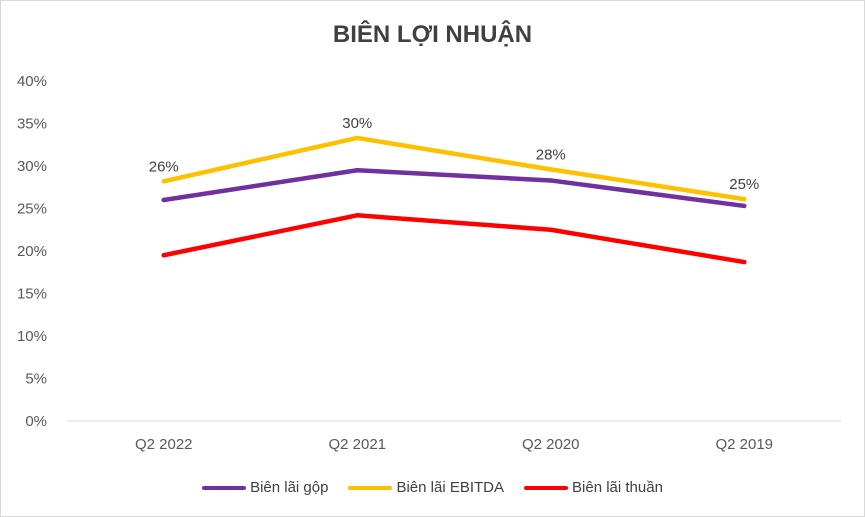 The image size is (865, 517). What do you see at coordinates (551, 154) in the screenshot?
I see `data-label: 28%` at bounding box center [551, 154].